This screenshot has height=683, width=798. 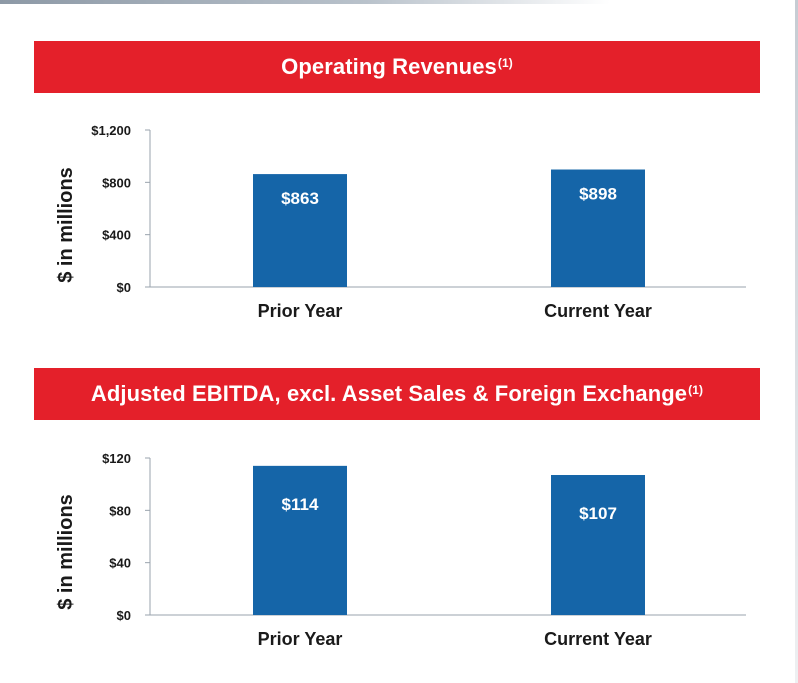 I want to click on y-tick-label: $120, so click(x=116, y=458).